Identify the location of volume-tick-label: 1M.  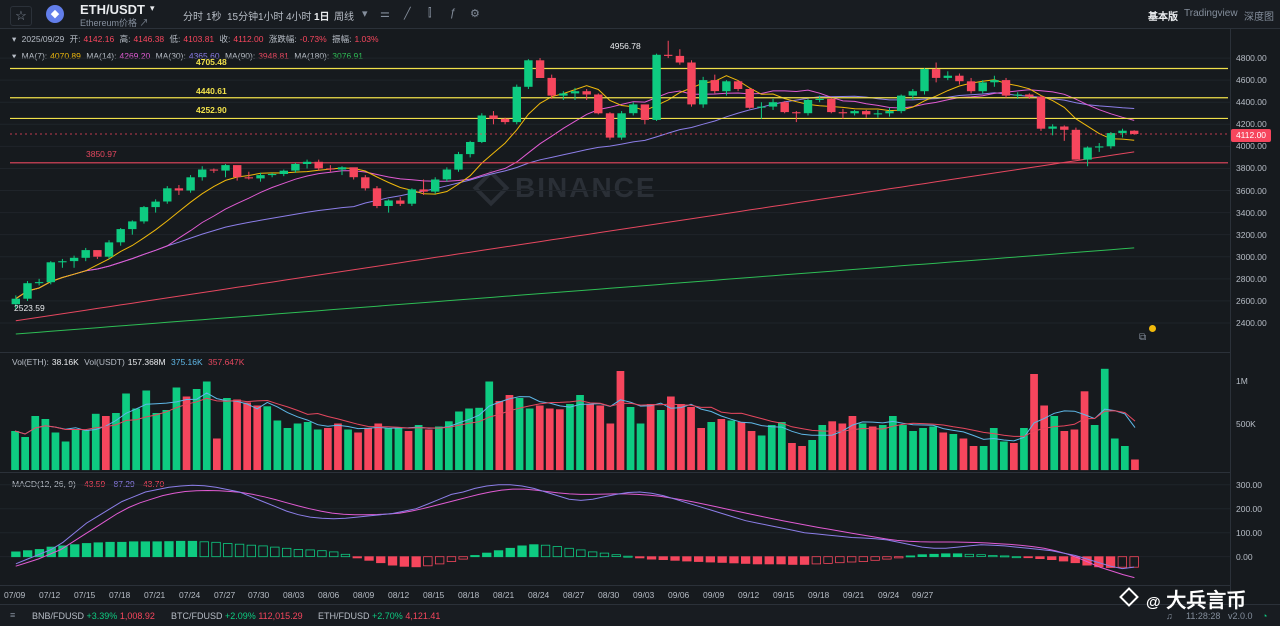
(1242, 381).